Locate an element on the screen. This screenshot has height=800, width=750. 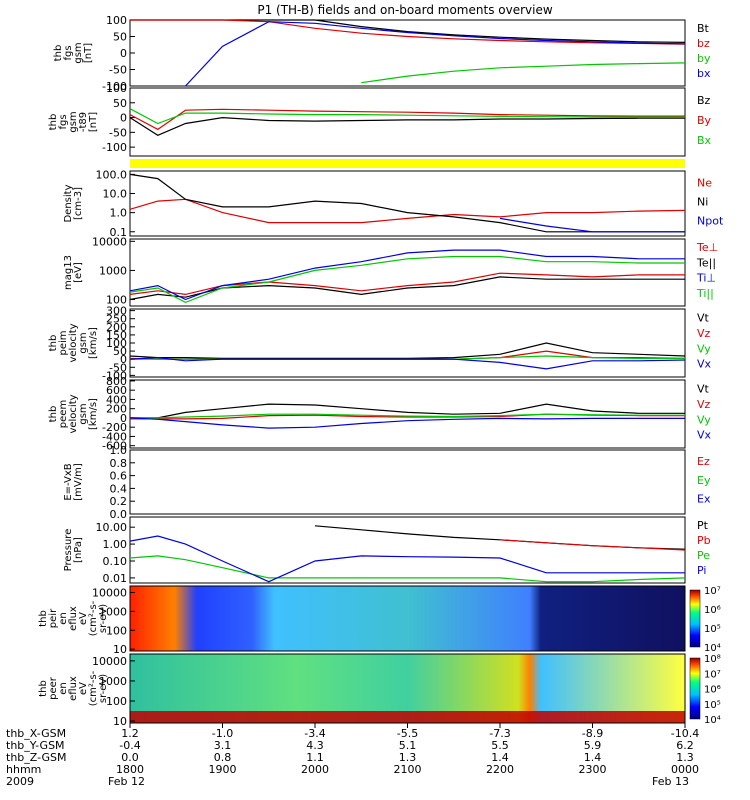
series-line-by is located at coordinates (523, 73).